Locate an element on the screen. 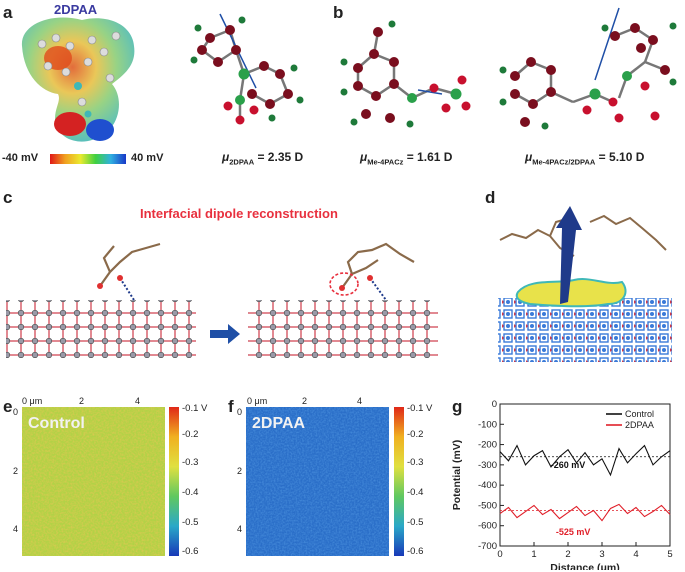 The width and height of the screenshot is (685, 572). map-f-x-tick: 4 is located at coordinates (360, 401).